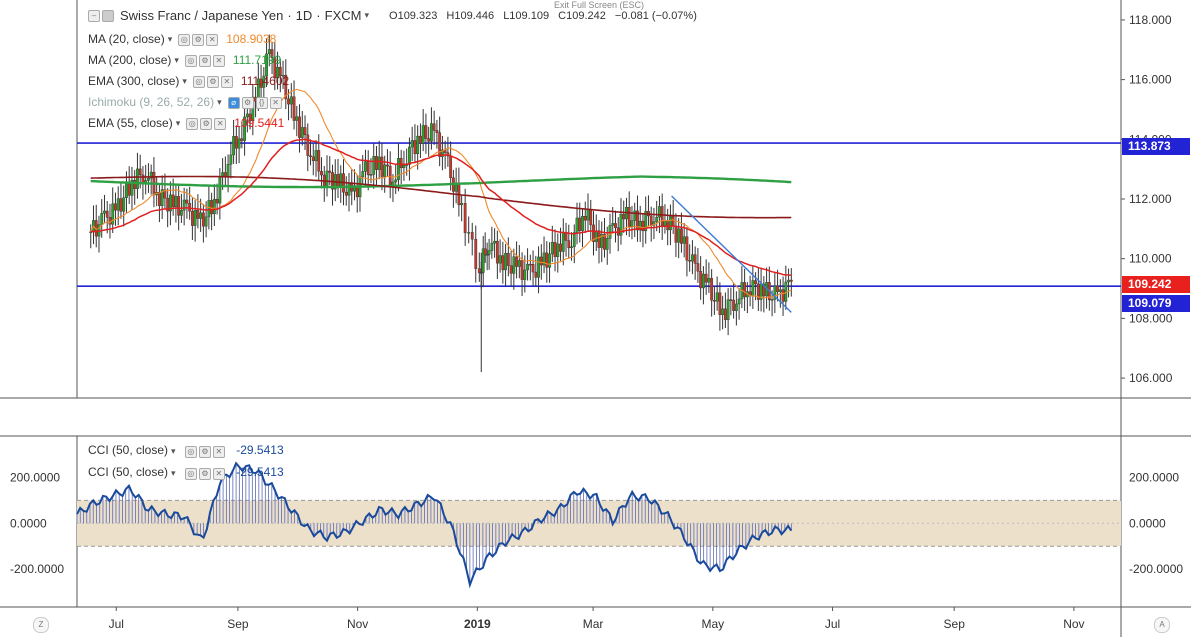 The height and width of the screenshot is (637, 1191). I want to click on chevron-down-icon: ▾, so click(367, 15).